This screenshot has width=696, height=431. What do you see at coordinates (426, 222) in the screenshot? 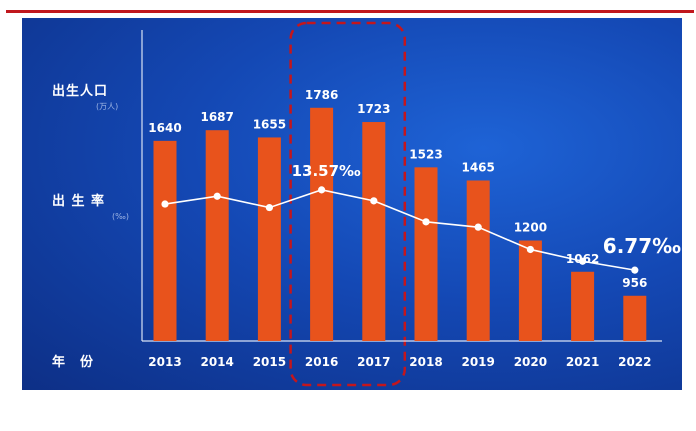
I see `rate-point-2018` at bounding box center [426, 222].